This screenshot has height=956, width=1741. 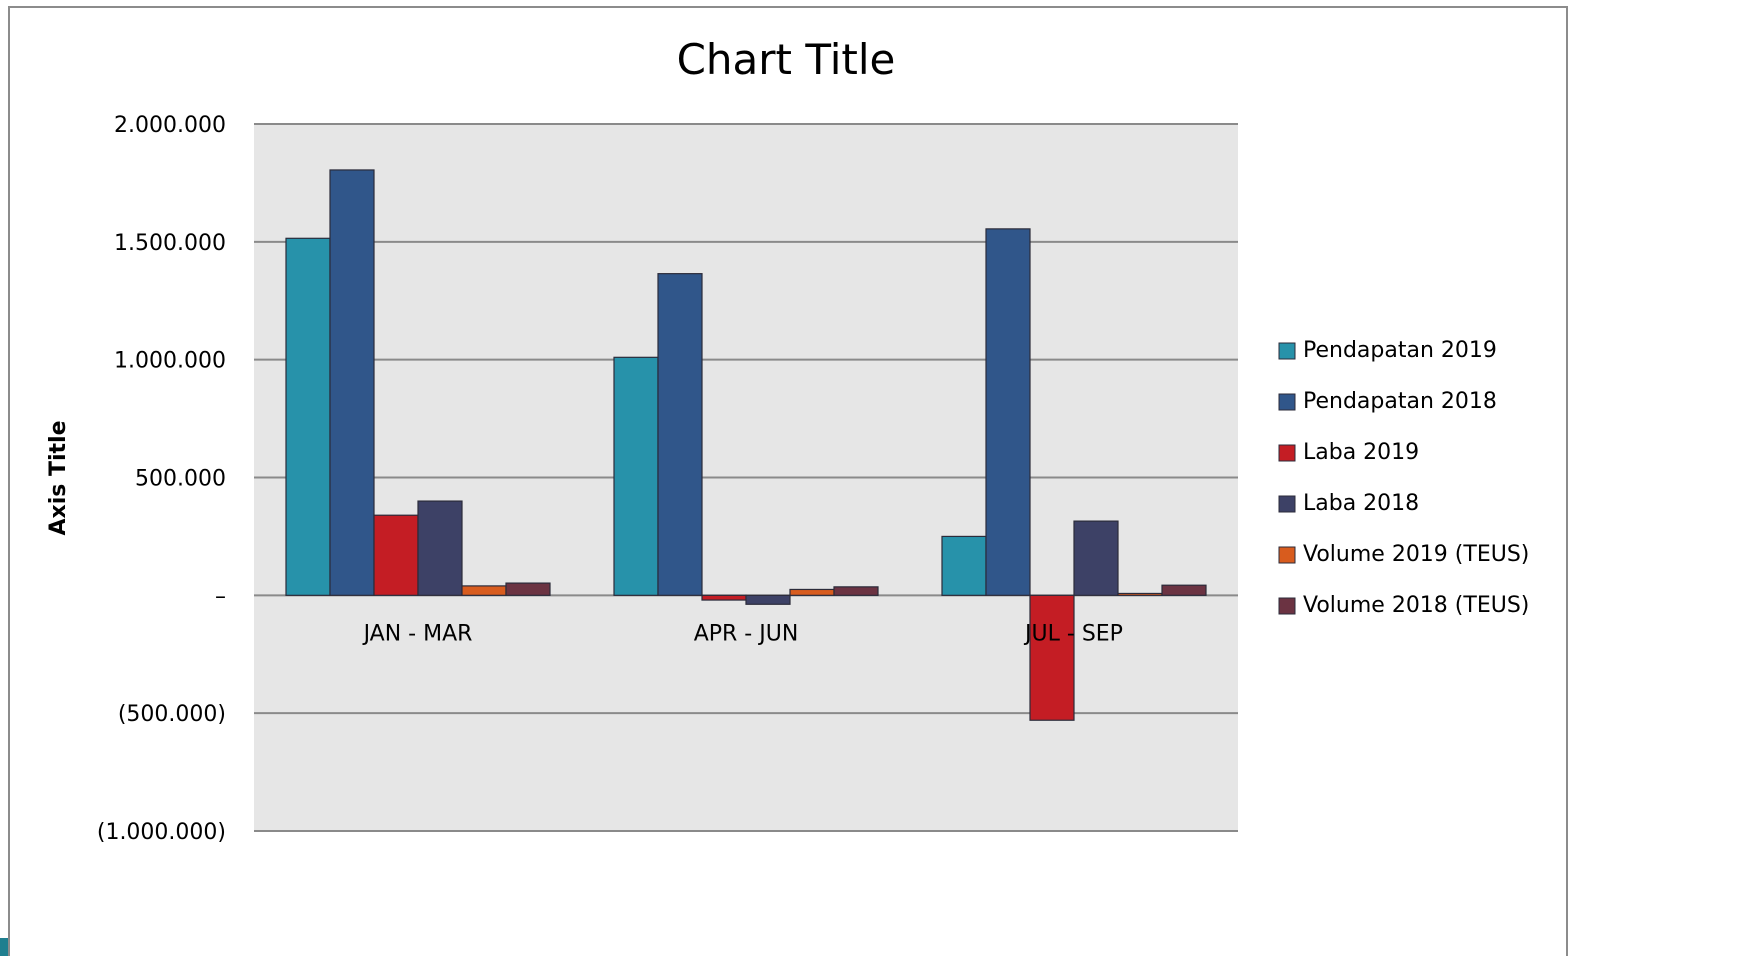 What do you see at coordinates (1416, 554) in the screenshot?
I see `legend-label: Volume 2019 (TEUS)` at bounding box center [1416, 554].